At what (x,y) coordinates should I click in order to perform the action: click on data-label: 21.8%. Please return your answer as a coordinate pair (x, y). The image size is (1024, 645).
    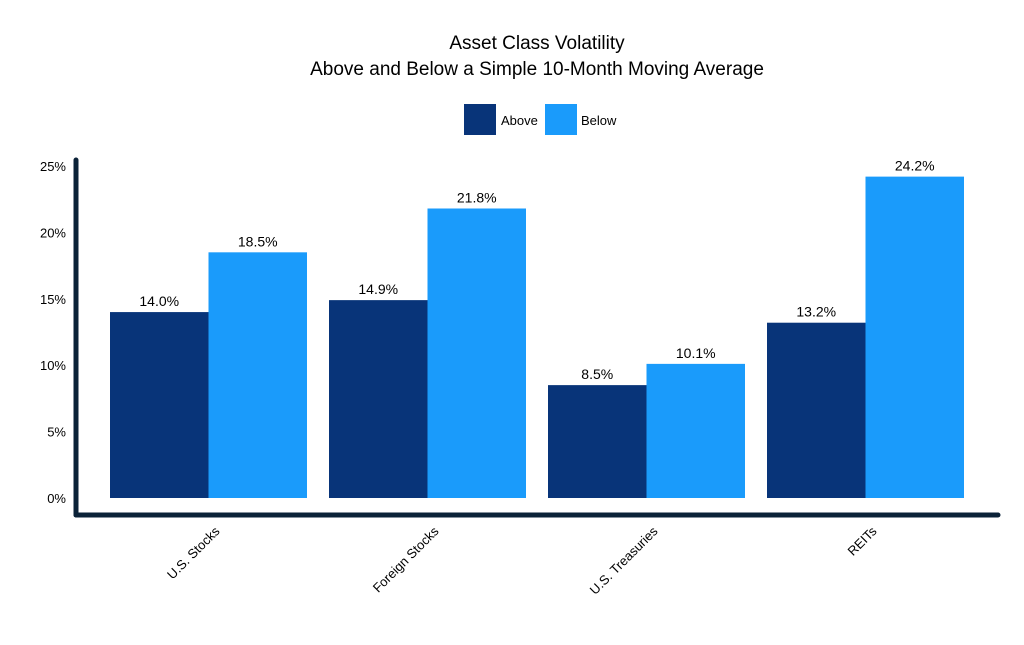
    Looking at the image, I should click on (477, 197).